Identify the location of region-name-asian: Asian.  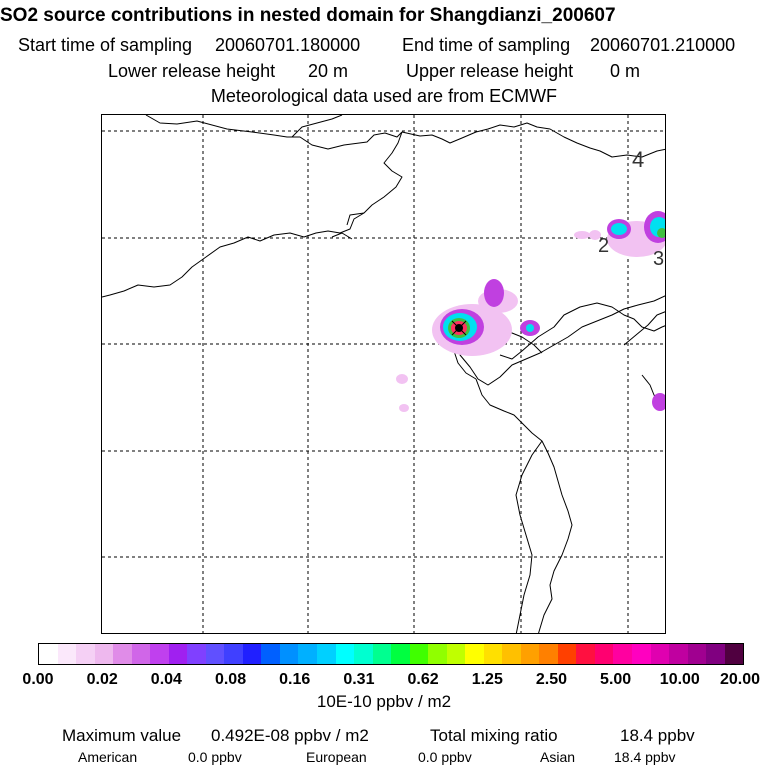
(558, 757).